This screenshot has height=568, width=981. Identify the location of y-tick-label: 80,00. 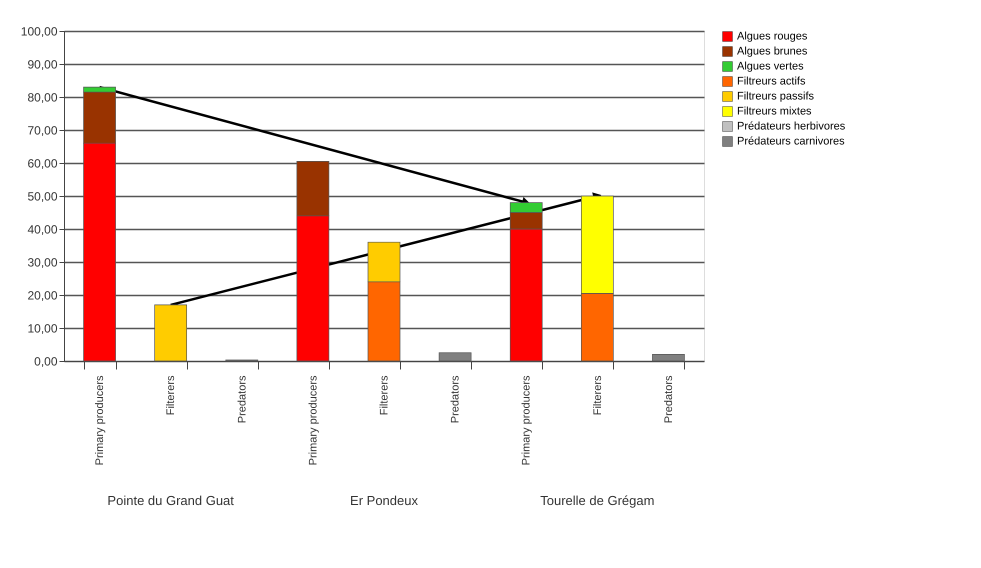
(42, 97).